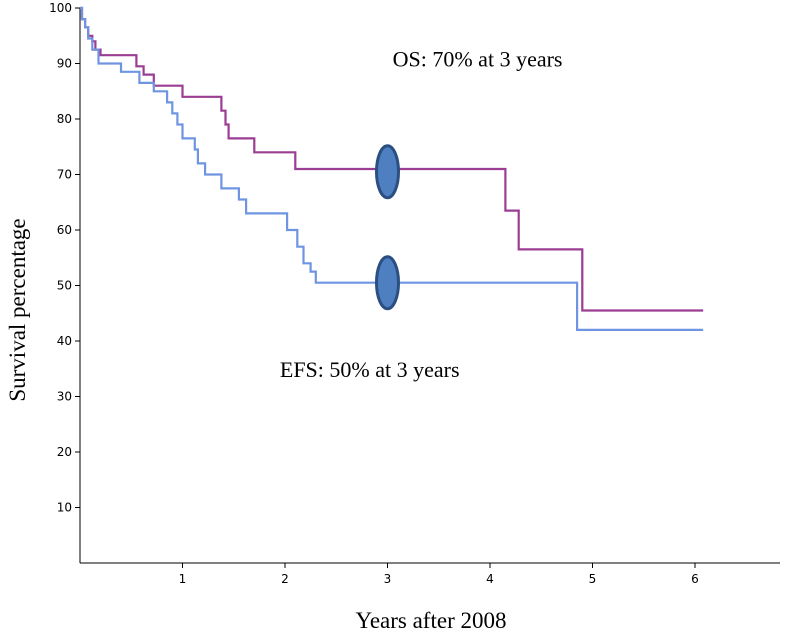 This screenshot has height=637, width=787. What do you see at coordinates (64, 397) in the screenshot?
I see `y-tick-label: 30` at bounding box center [64, 397].